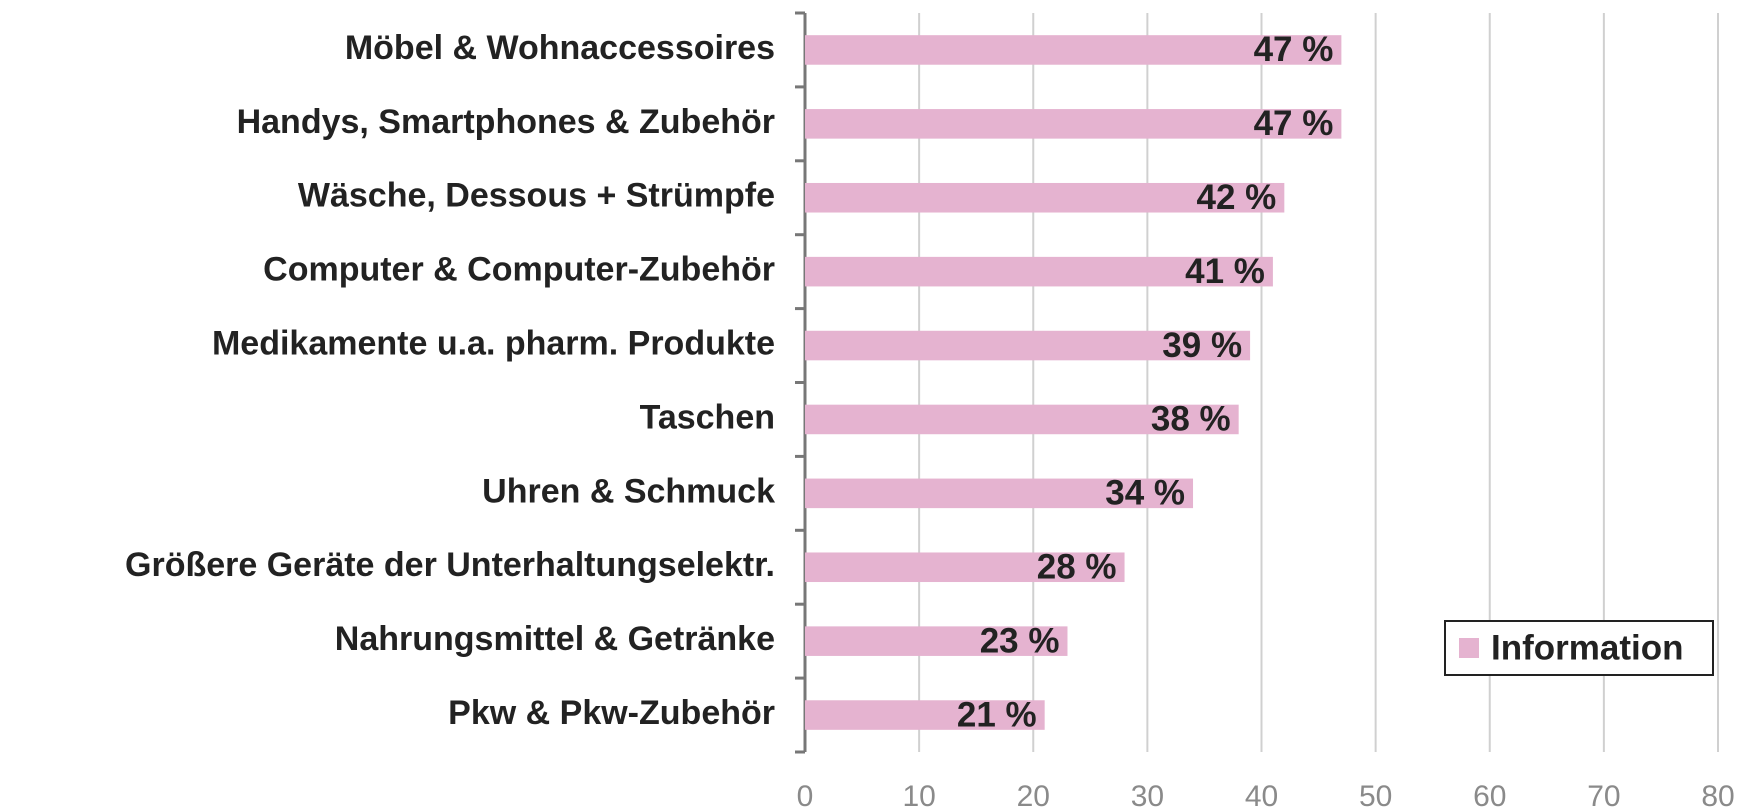  What do you see at coordinates (1020, 640) in the screenshot?
I see `value-label: 23 %` at bounding box center [1020, 640].